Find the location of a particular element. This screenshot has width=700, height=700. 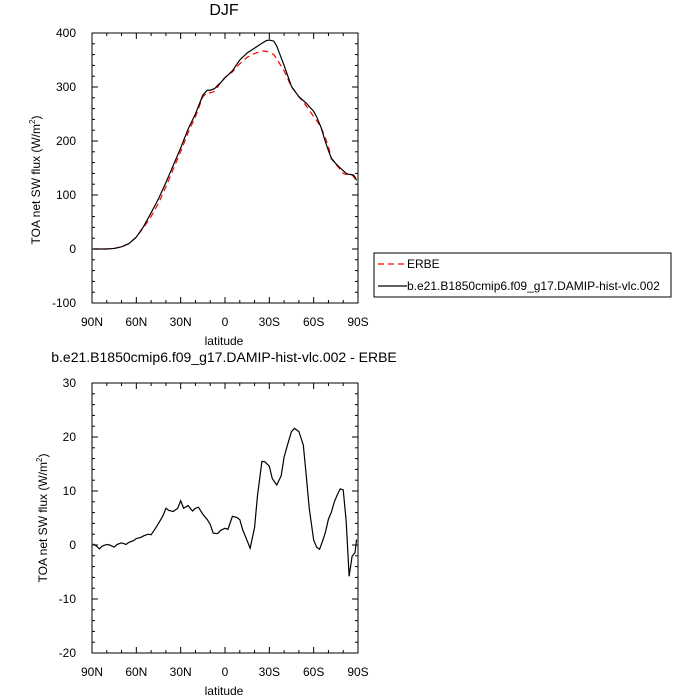

bottom-x-tick-label: 90N is located at coordinates (92, 672).